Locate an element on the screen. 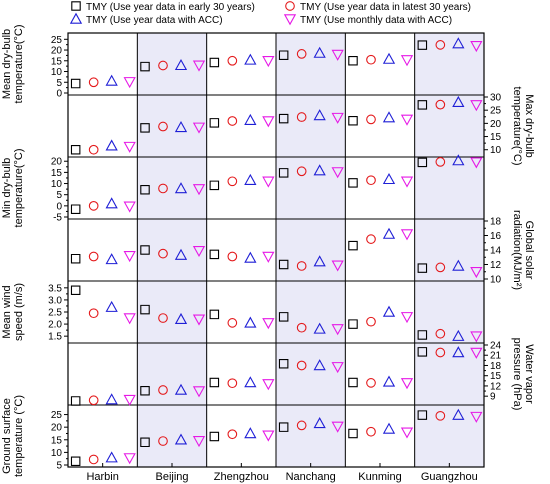  legend-label: TMY (Use monthly data with ACC) is located at coordinates (376, 20).